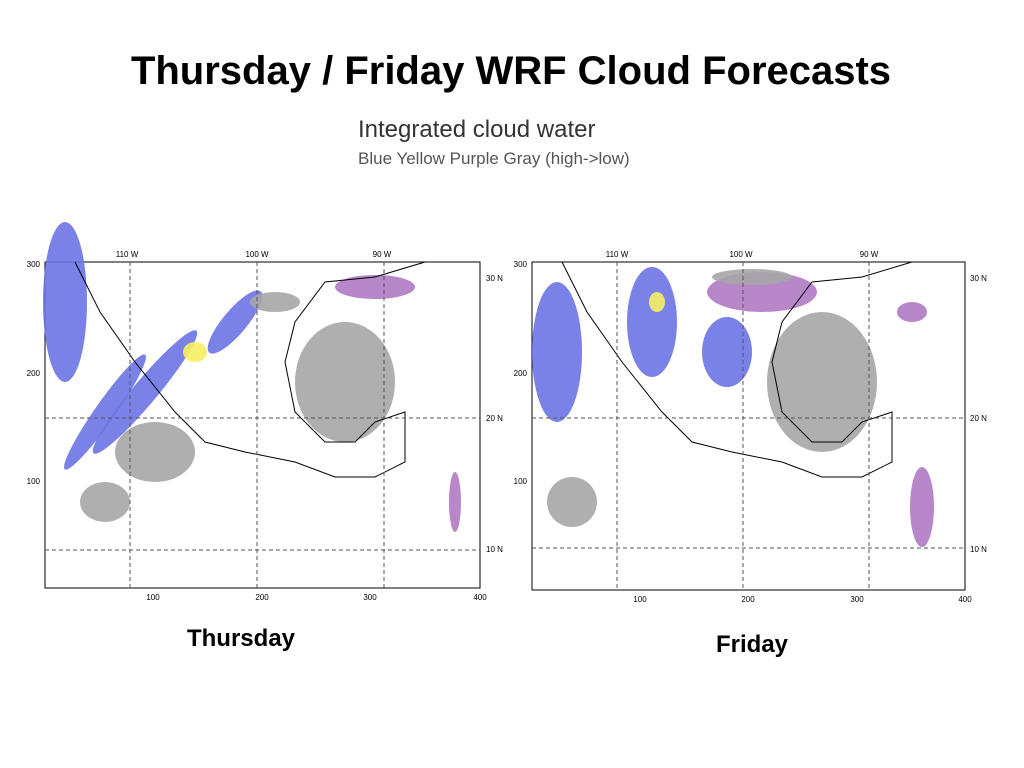 Image resolution: width=1024 pixels, height=768 pixels. What do you see at coordinates (494, 158) in the screenshot?
I see `subtitle-line: Blue Yellow Purple Gray (high->low)` at bounding box center [494, 158].